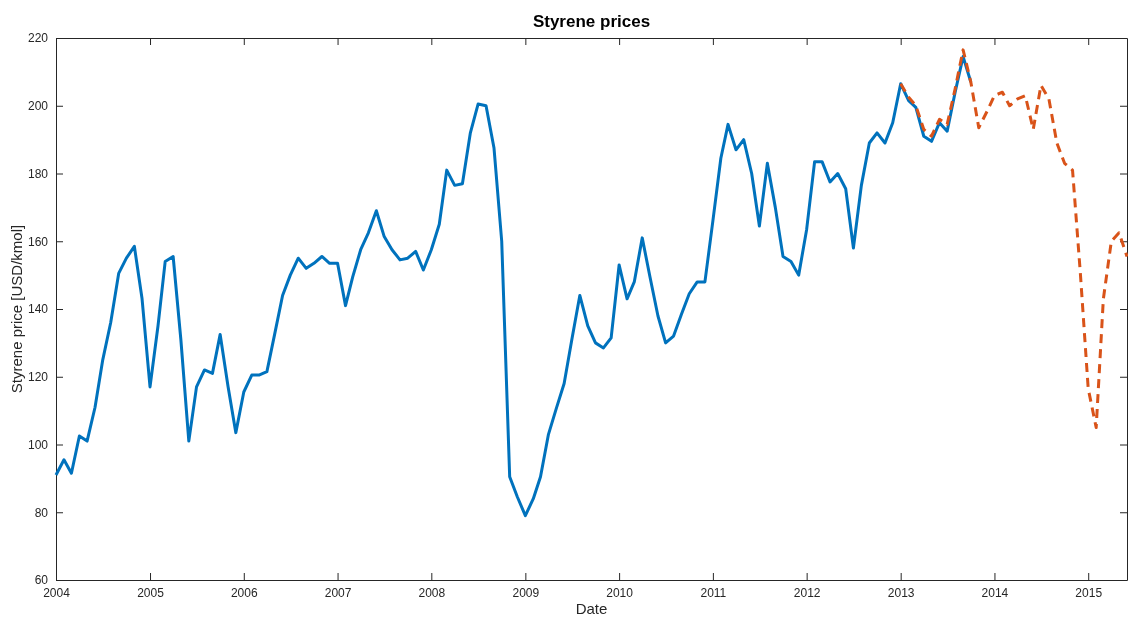 The width and height of the screenshot is (1128, 619). I want to click on chart-title: Styrene prices, so click(591, 21).